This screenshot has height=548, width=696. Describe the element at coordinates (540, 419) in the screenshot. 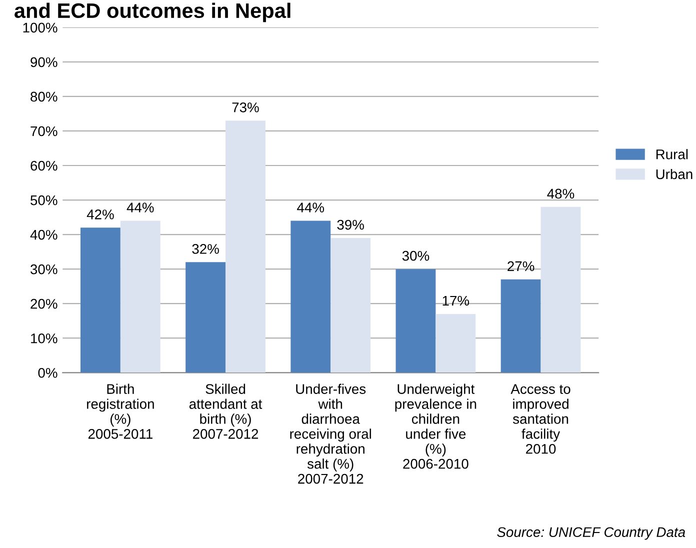

I see `x-tick-label: Access to improved santation facility 2010` at that location.